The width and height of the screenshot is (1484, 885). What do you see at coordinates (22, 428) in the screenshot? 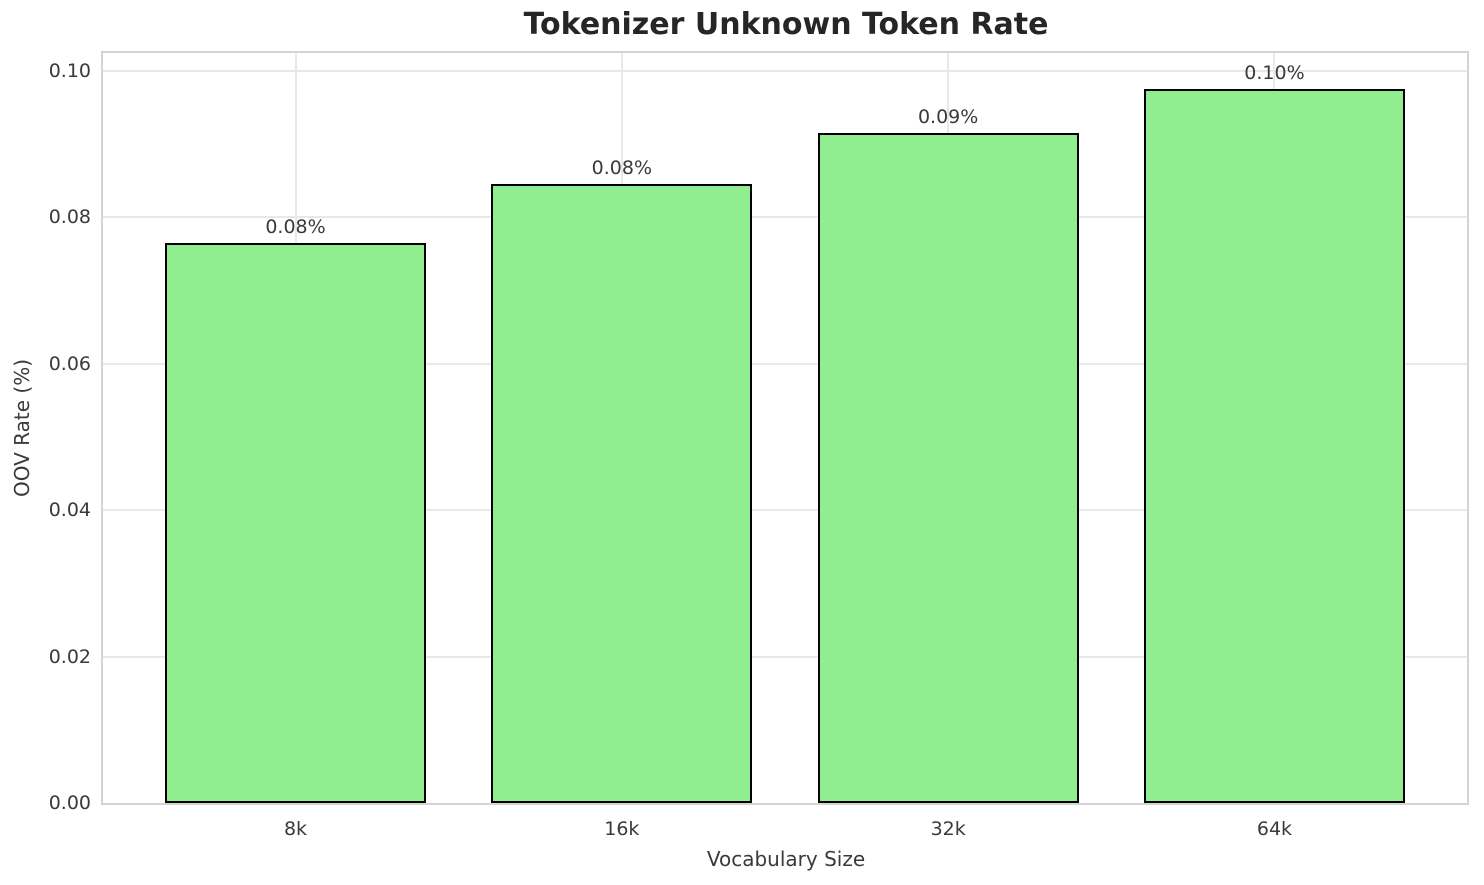
I see `y-axis-label: OOV Rate (%)` at bounding box center [22, 428].